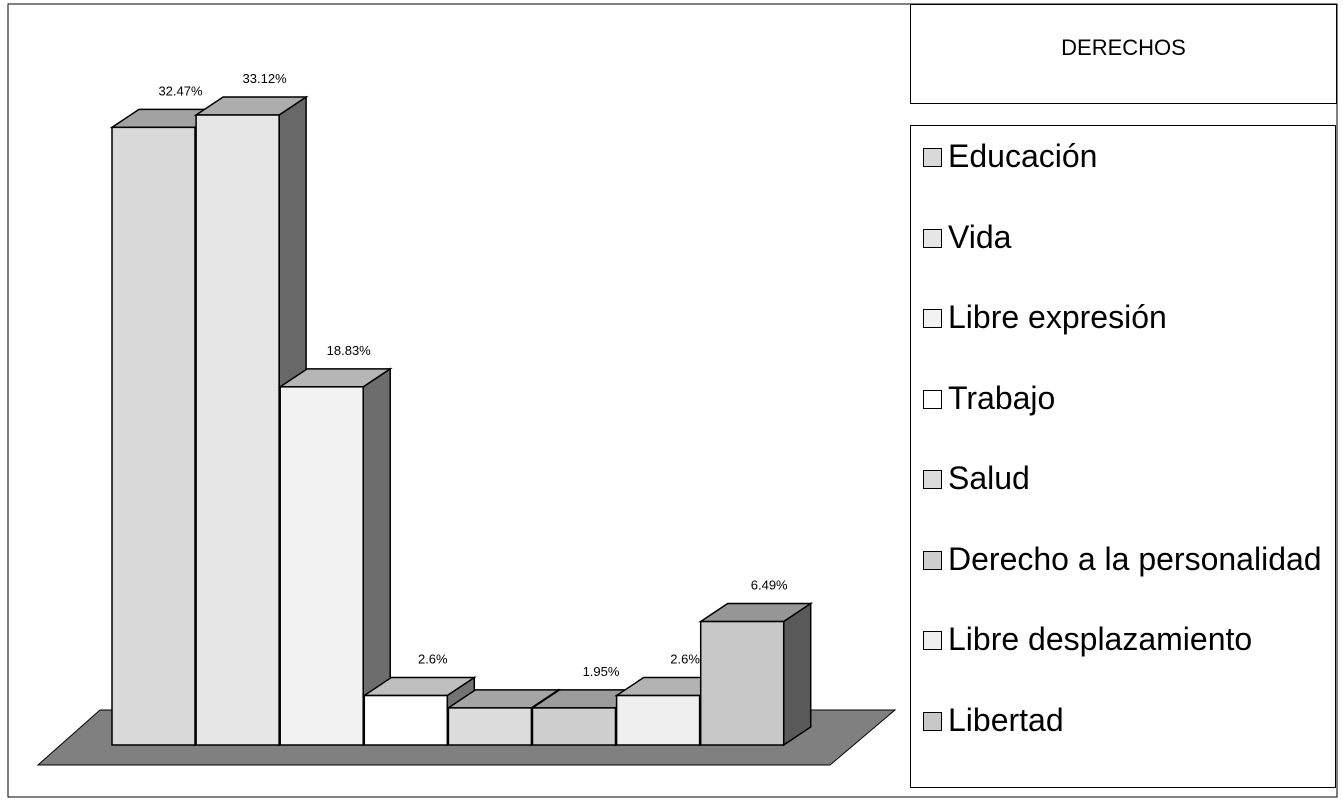  Describe the element at coordinates (1023, 156) in the screenshot. I see `legend-label: Educación` at that location.